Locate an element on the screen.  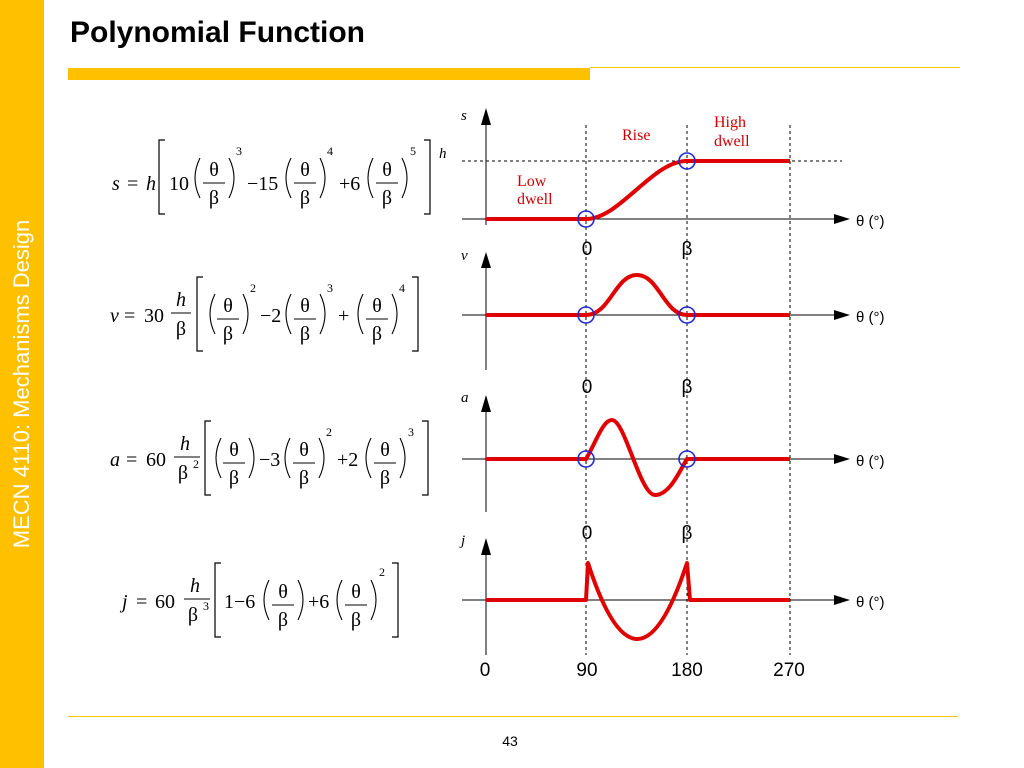
eq-j-paren-2l is located at coordinates (339, 600).